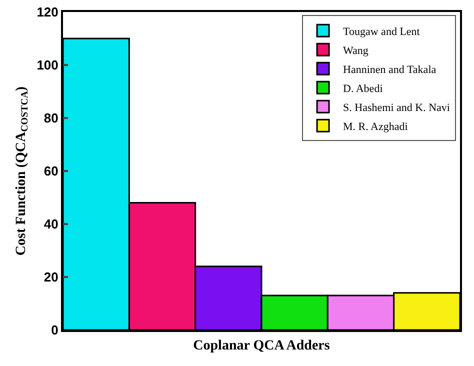 The image size is (474, 366). What do you see at coordinates (54, 330) in the screenshot?
I see `y-tick-label: 0` at bounding box center [54, 330].